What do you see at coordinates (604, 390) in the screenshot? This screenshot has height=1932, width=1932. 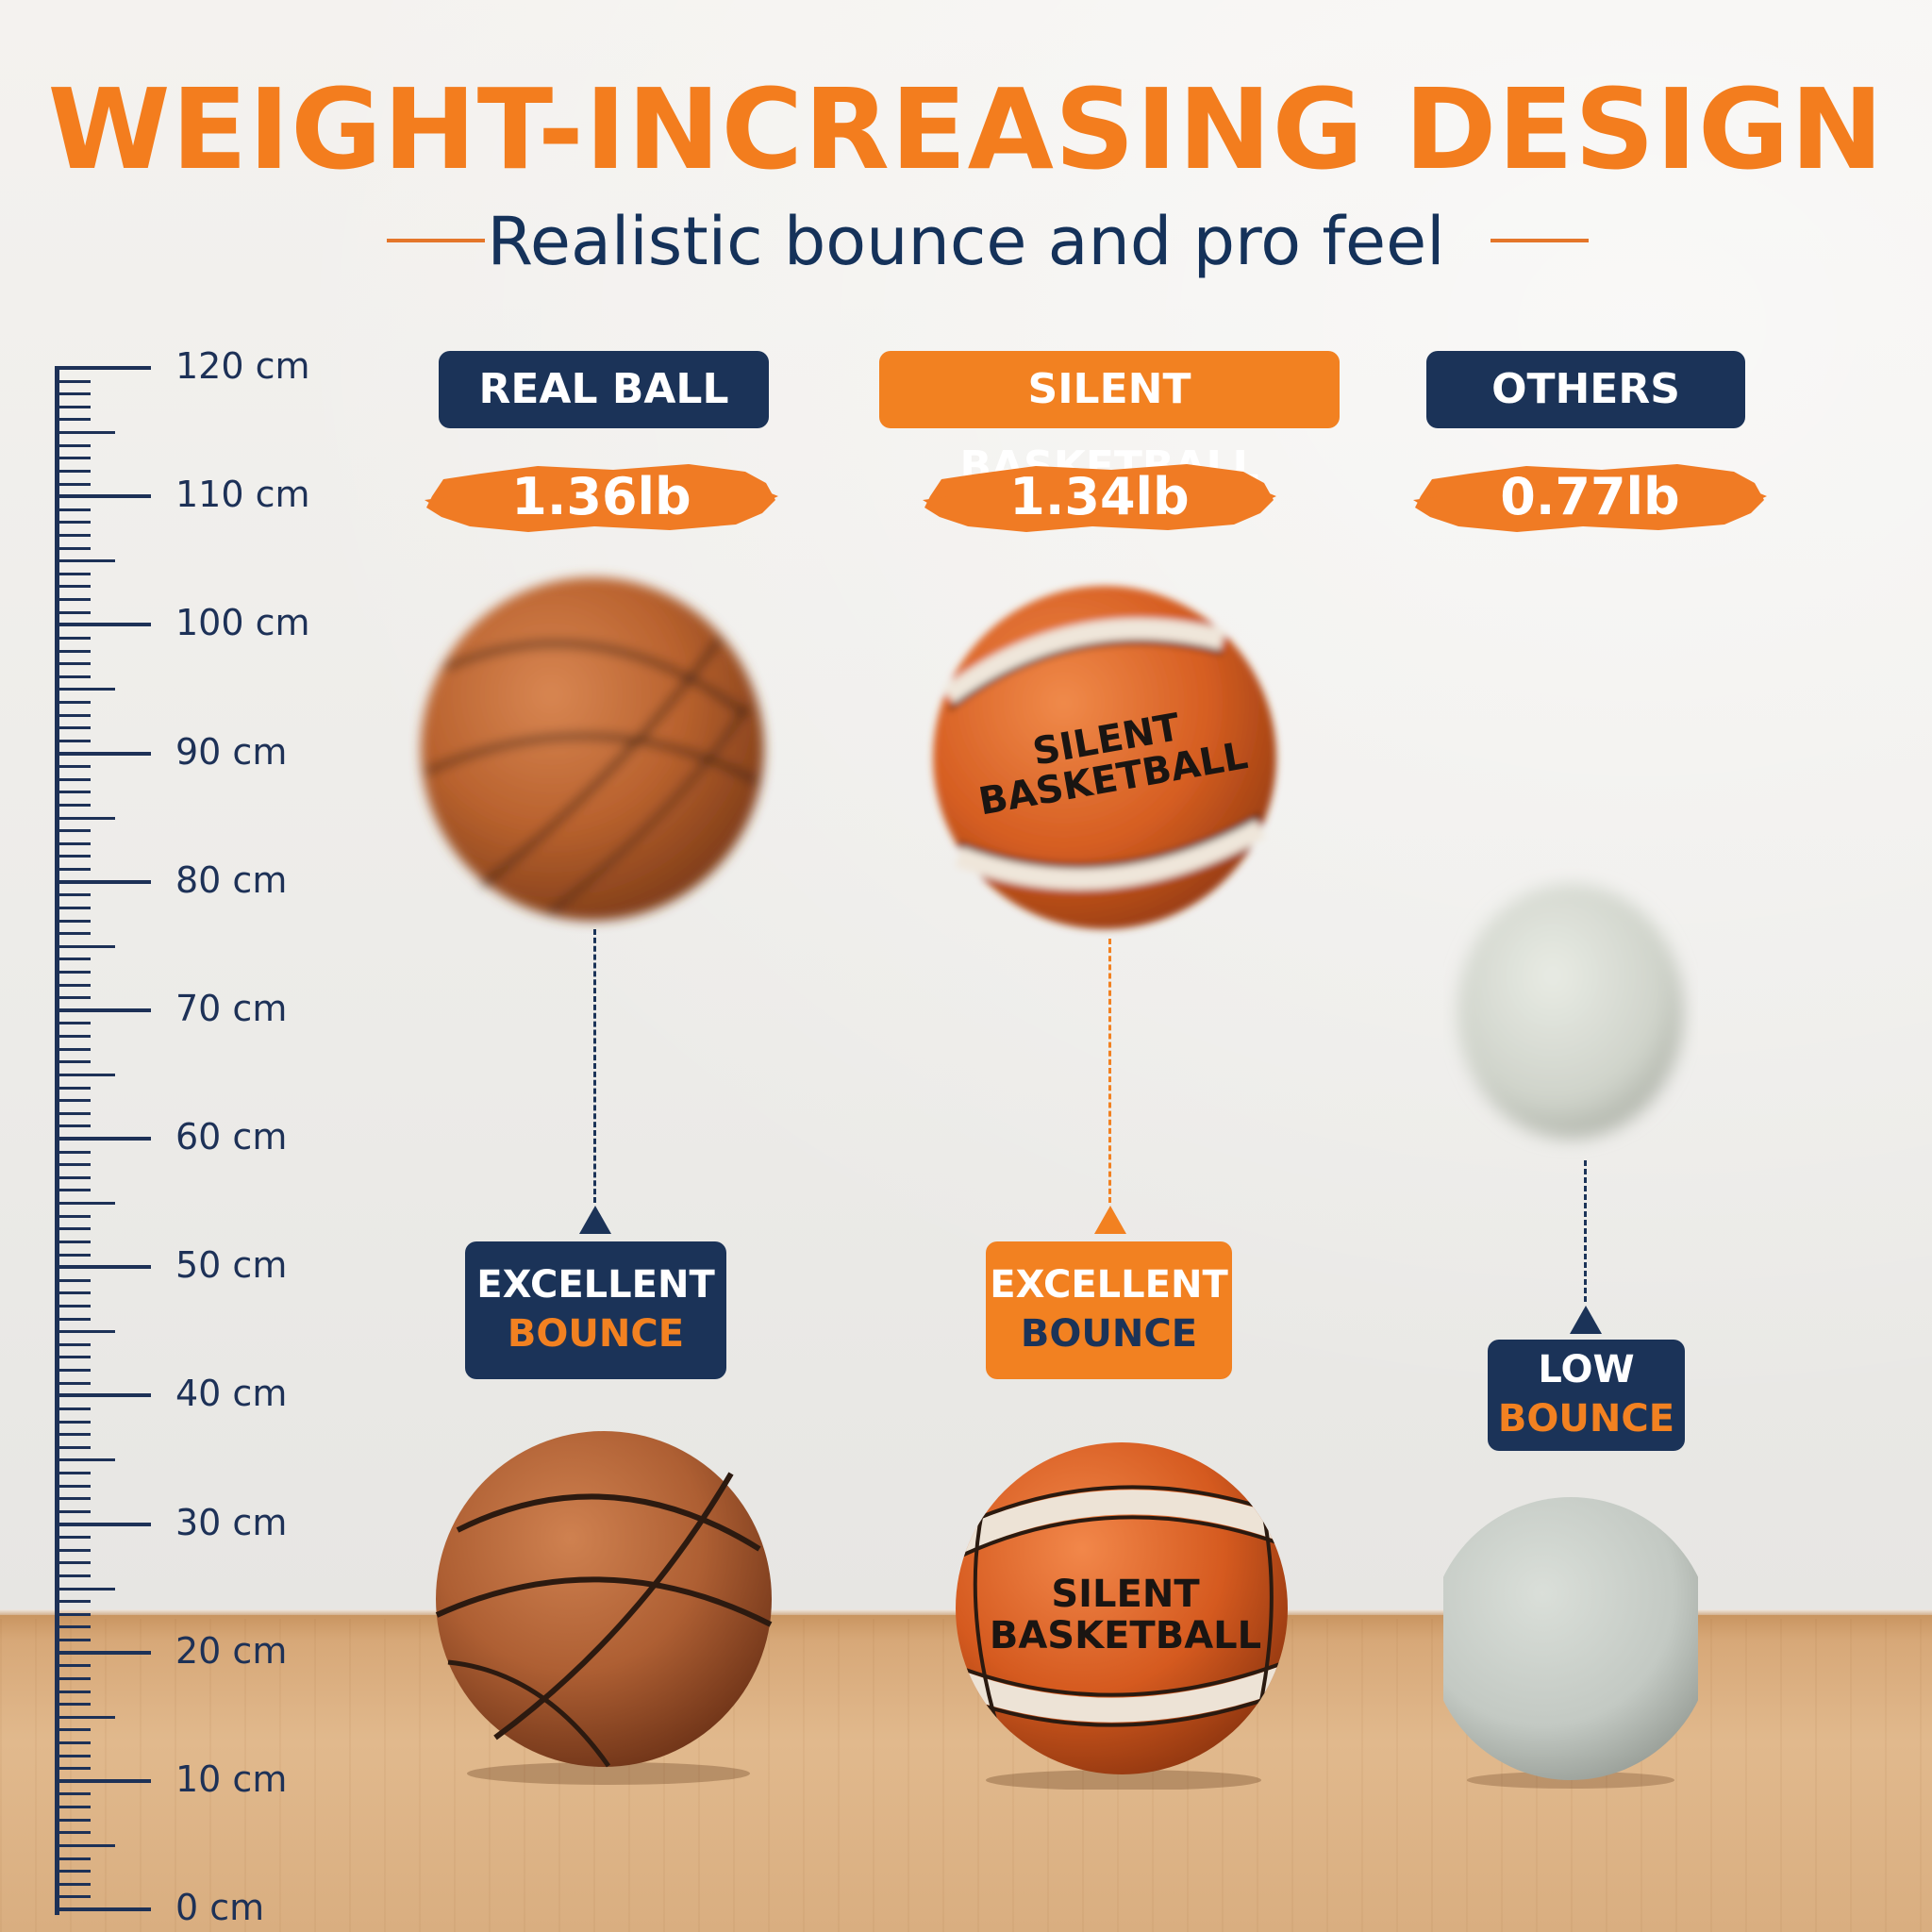 I see `header-real-ball: REAL BALL` at bounding box center [604, 390].